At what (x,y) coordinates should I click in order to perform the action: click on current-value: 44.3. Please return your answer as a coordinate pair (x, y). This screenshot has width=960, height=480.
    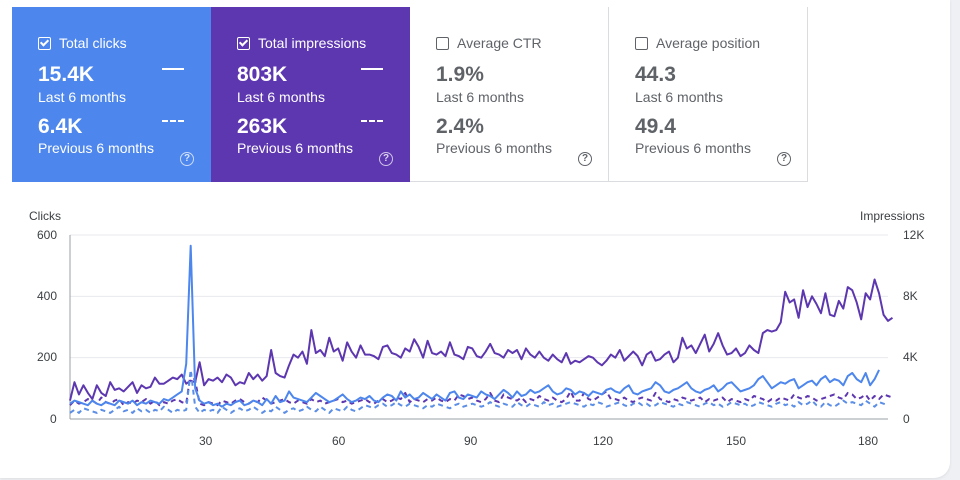
    Looking at the image, I should click on (655, 74).